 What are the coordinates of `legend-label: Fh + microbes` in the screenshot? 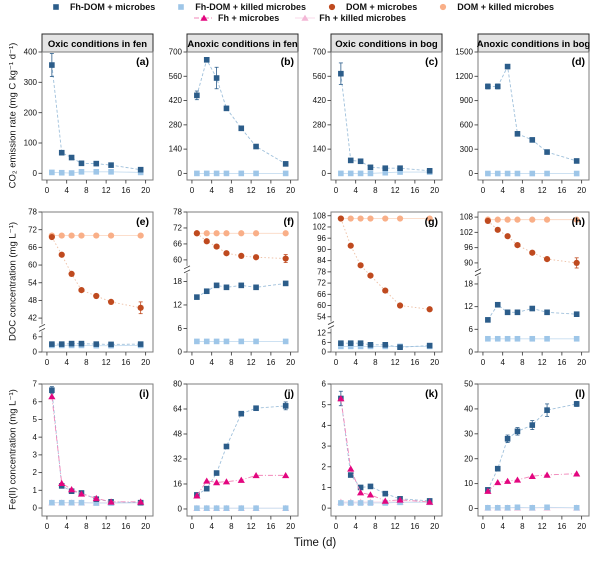 It's located at (248, 18).